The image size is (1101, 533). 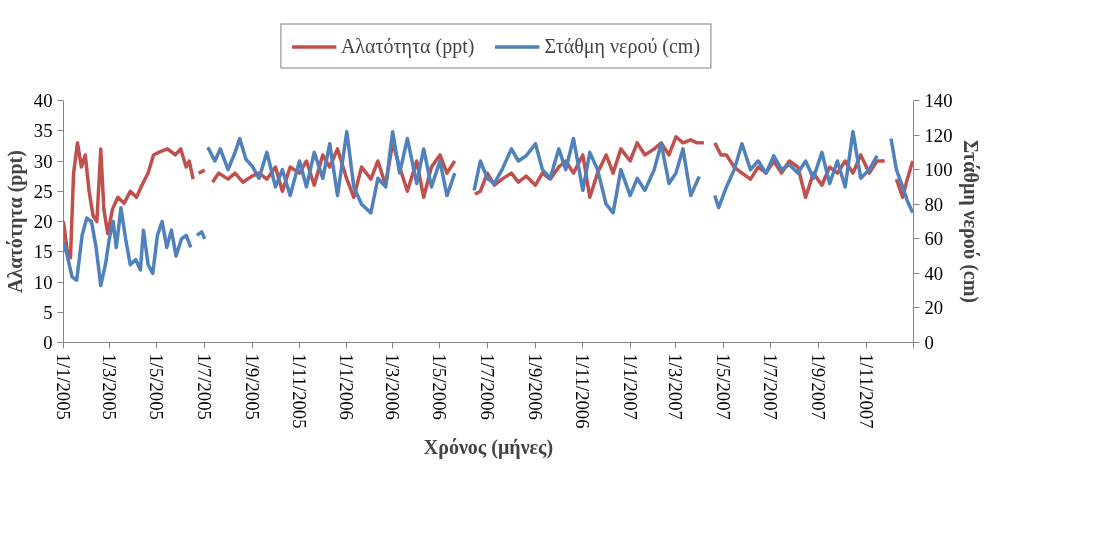 What do you see at coordinates (929, 342) in the screenshot?
I see `y2-tick-label: 0` at bounding box center [929, 342].